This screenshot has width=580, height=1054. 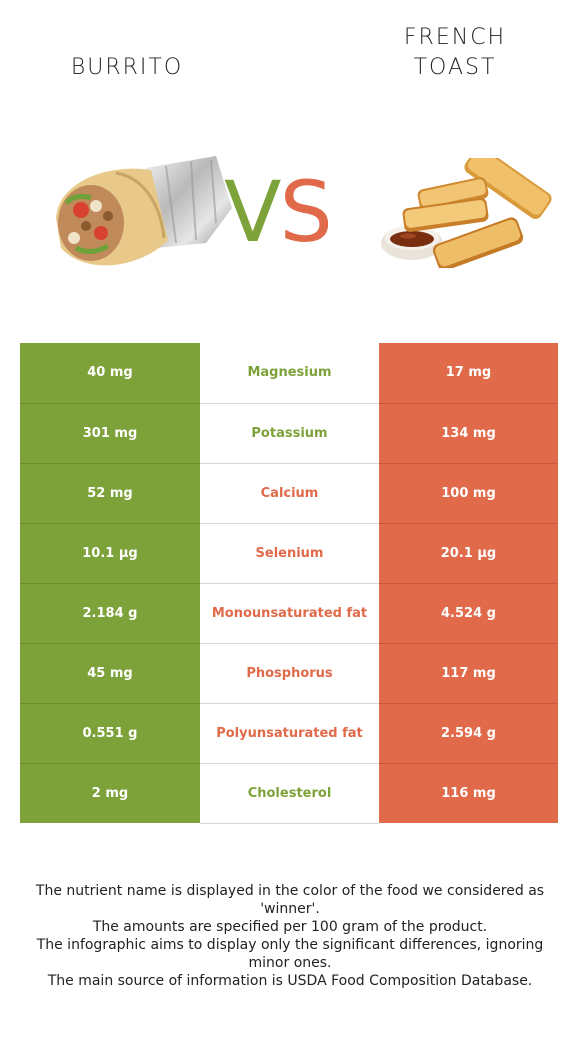 What do you see at coordinates (455, 37) in the screenshot?
I see `right-food-name-line1: FRENCH` at bounding box center [455, 37].